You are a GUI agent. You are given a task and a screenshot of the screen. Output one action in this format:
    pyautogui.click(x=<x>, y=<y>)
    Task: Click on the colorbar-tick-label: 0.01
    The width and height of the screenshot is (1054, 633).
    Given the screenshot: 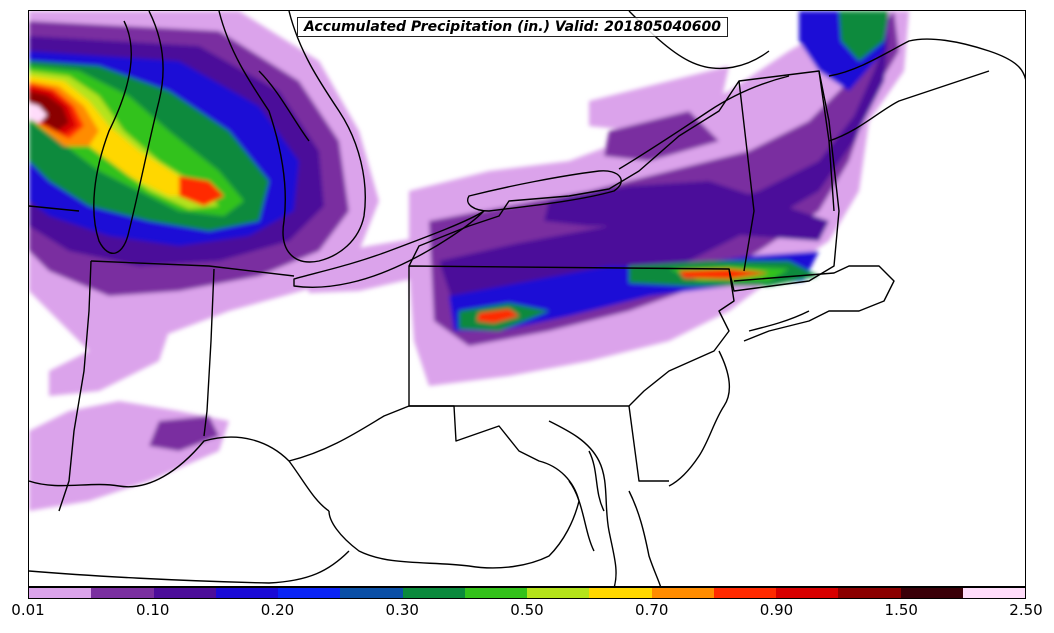 What is the action you would take?
    pyautogui.click(x=28, y=610)
    